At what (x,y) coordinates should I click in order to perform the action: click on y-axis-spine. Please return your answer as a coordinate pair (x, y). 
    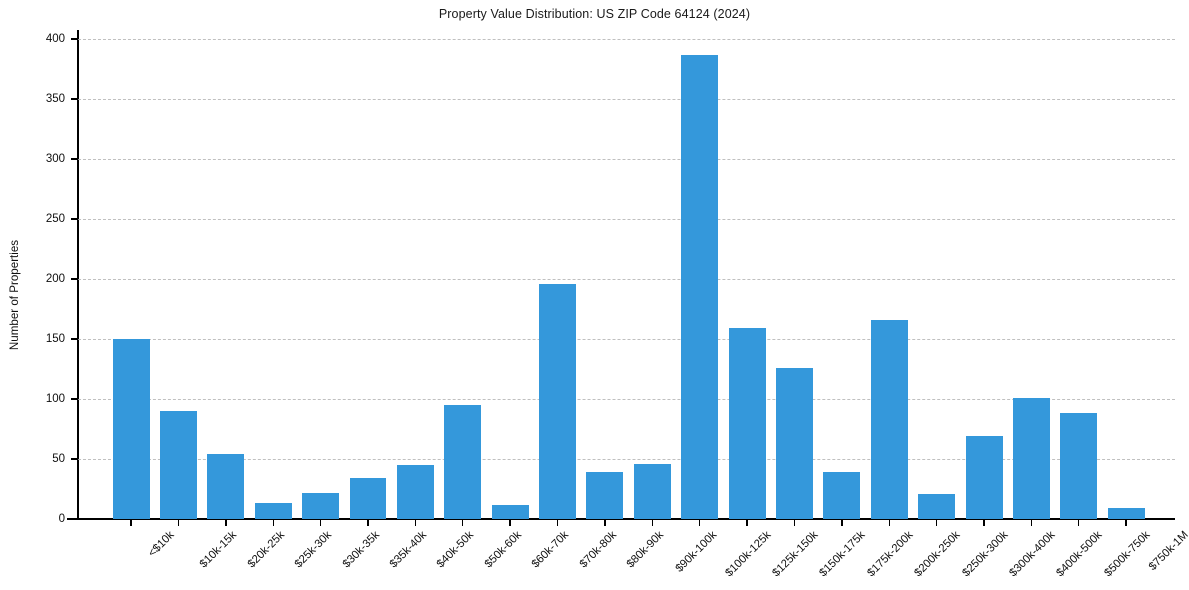
    Looking at the image, I should click on (78, 275).